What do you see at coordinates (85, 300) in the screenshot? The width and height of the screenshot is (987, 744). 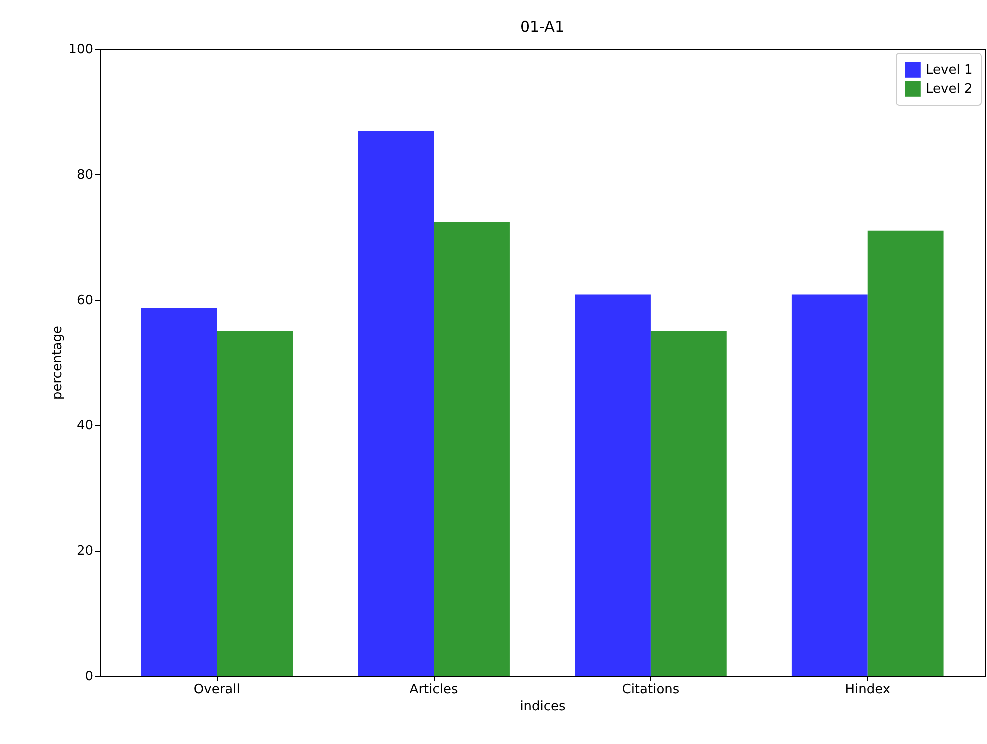 I see `y-tick-label: 60` at bounding box center [85, 300].